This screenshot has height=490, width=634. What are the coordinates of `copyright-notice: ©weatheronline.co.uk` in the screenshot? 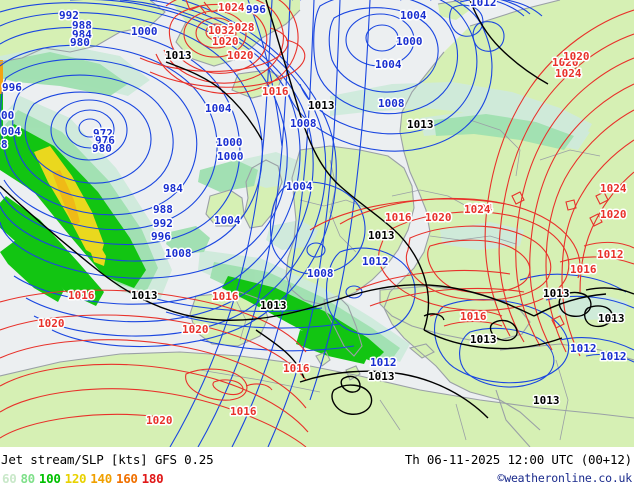 It's located at (565, 478).